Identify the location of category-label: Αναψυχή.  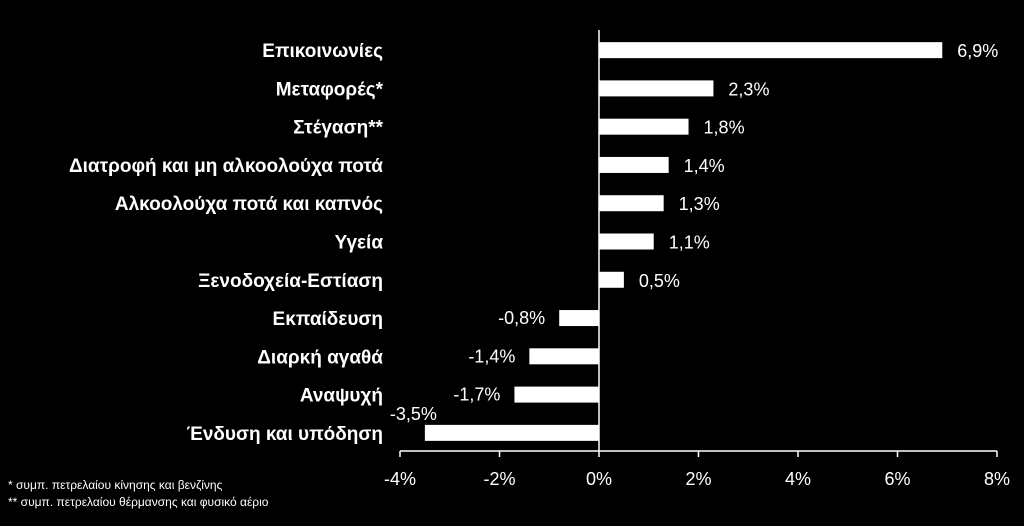
(341, 396).